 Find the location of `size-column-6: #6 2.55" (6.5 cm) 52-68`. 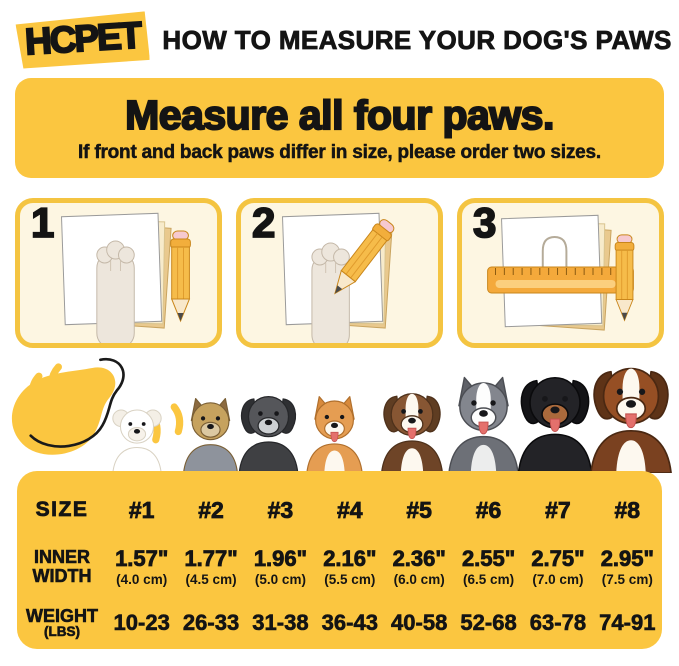

size-column-6: #6 2.55" (6.5 cm) 52-68 is located at coordinates (488, 560).